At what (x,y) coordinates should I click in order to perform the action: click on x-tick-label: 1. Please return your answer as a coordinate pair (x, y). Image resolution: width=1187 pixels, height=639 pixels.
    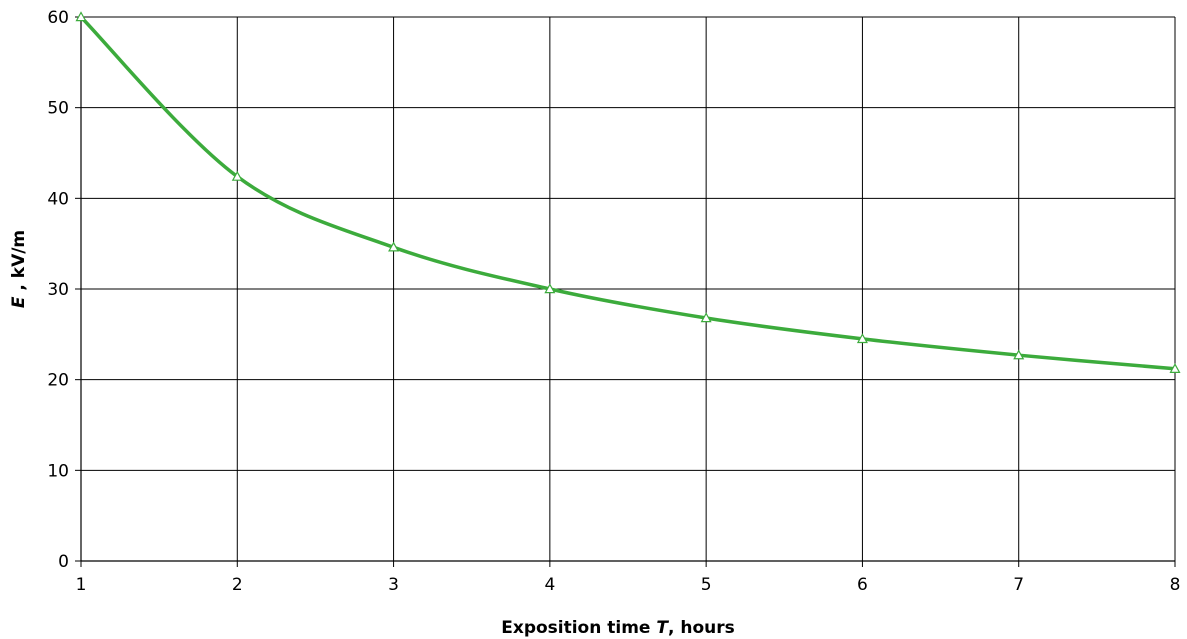
    Looking at the image, I should click on (81, 585).